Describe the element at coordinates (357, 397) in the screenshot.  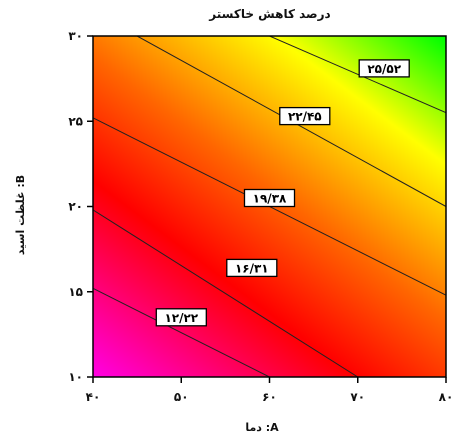
I see `x-tick-label: ۷۰` at that location.